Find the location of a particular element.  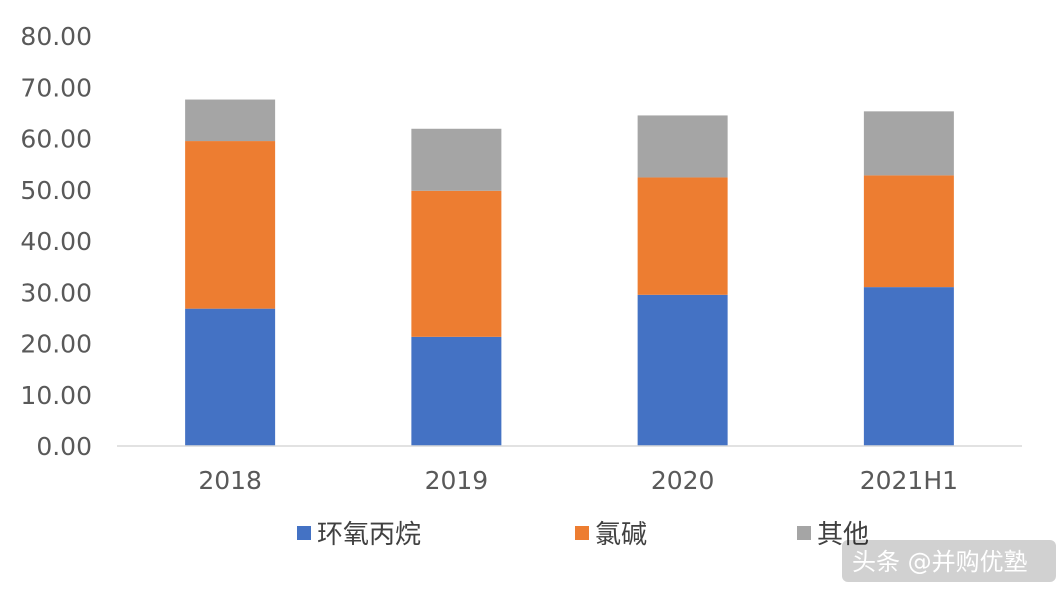

y-tick-label: 10.00 is located at coordinates (56, 395).